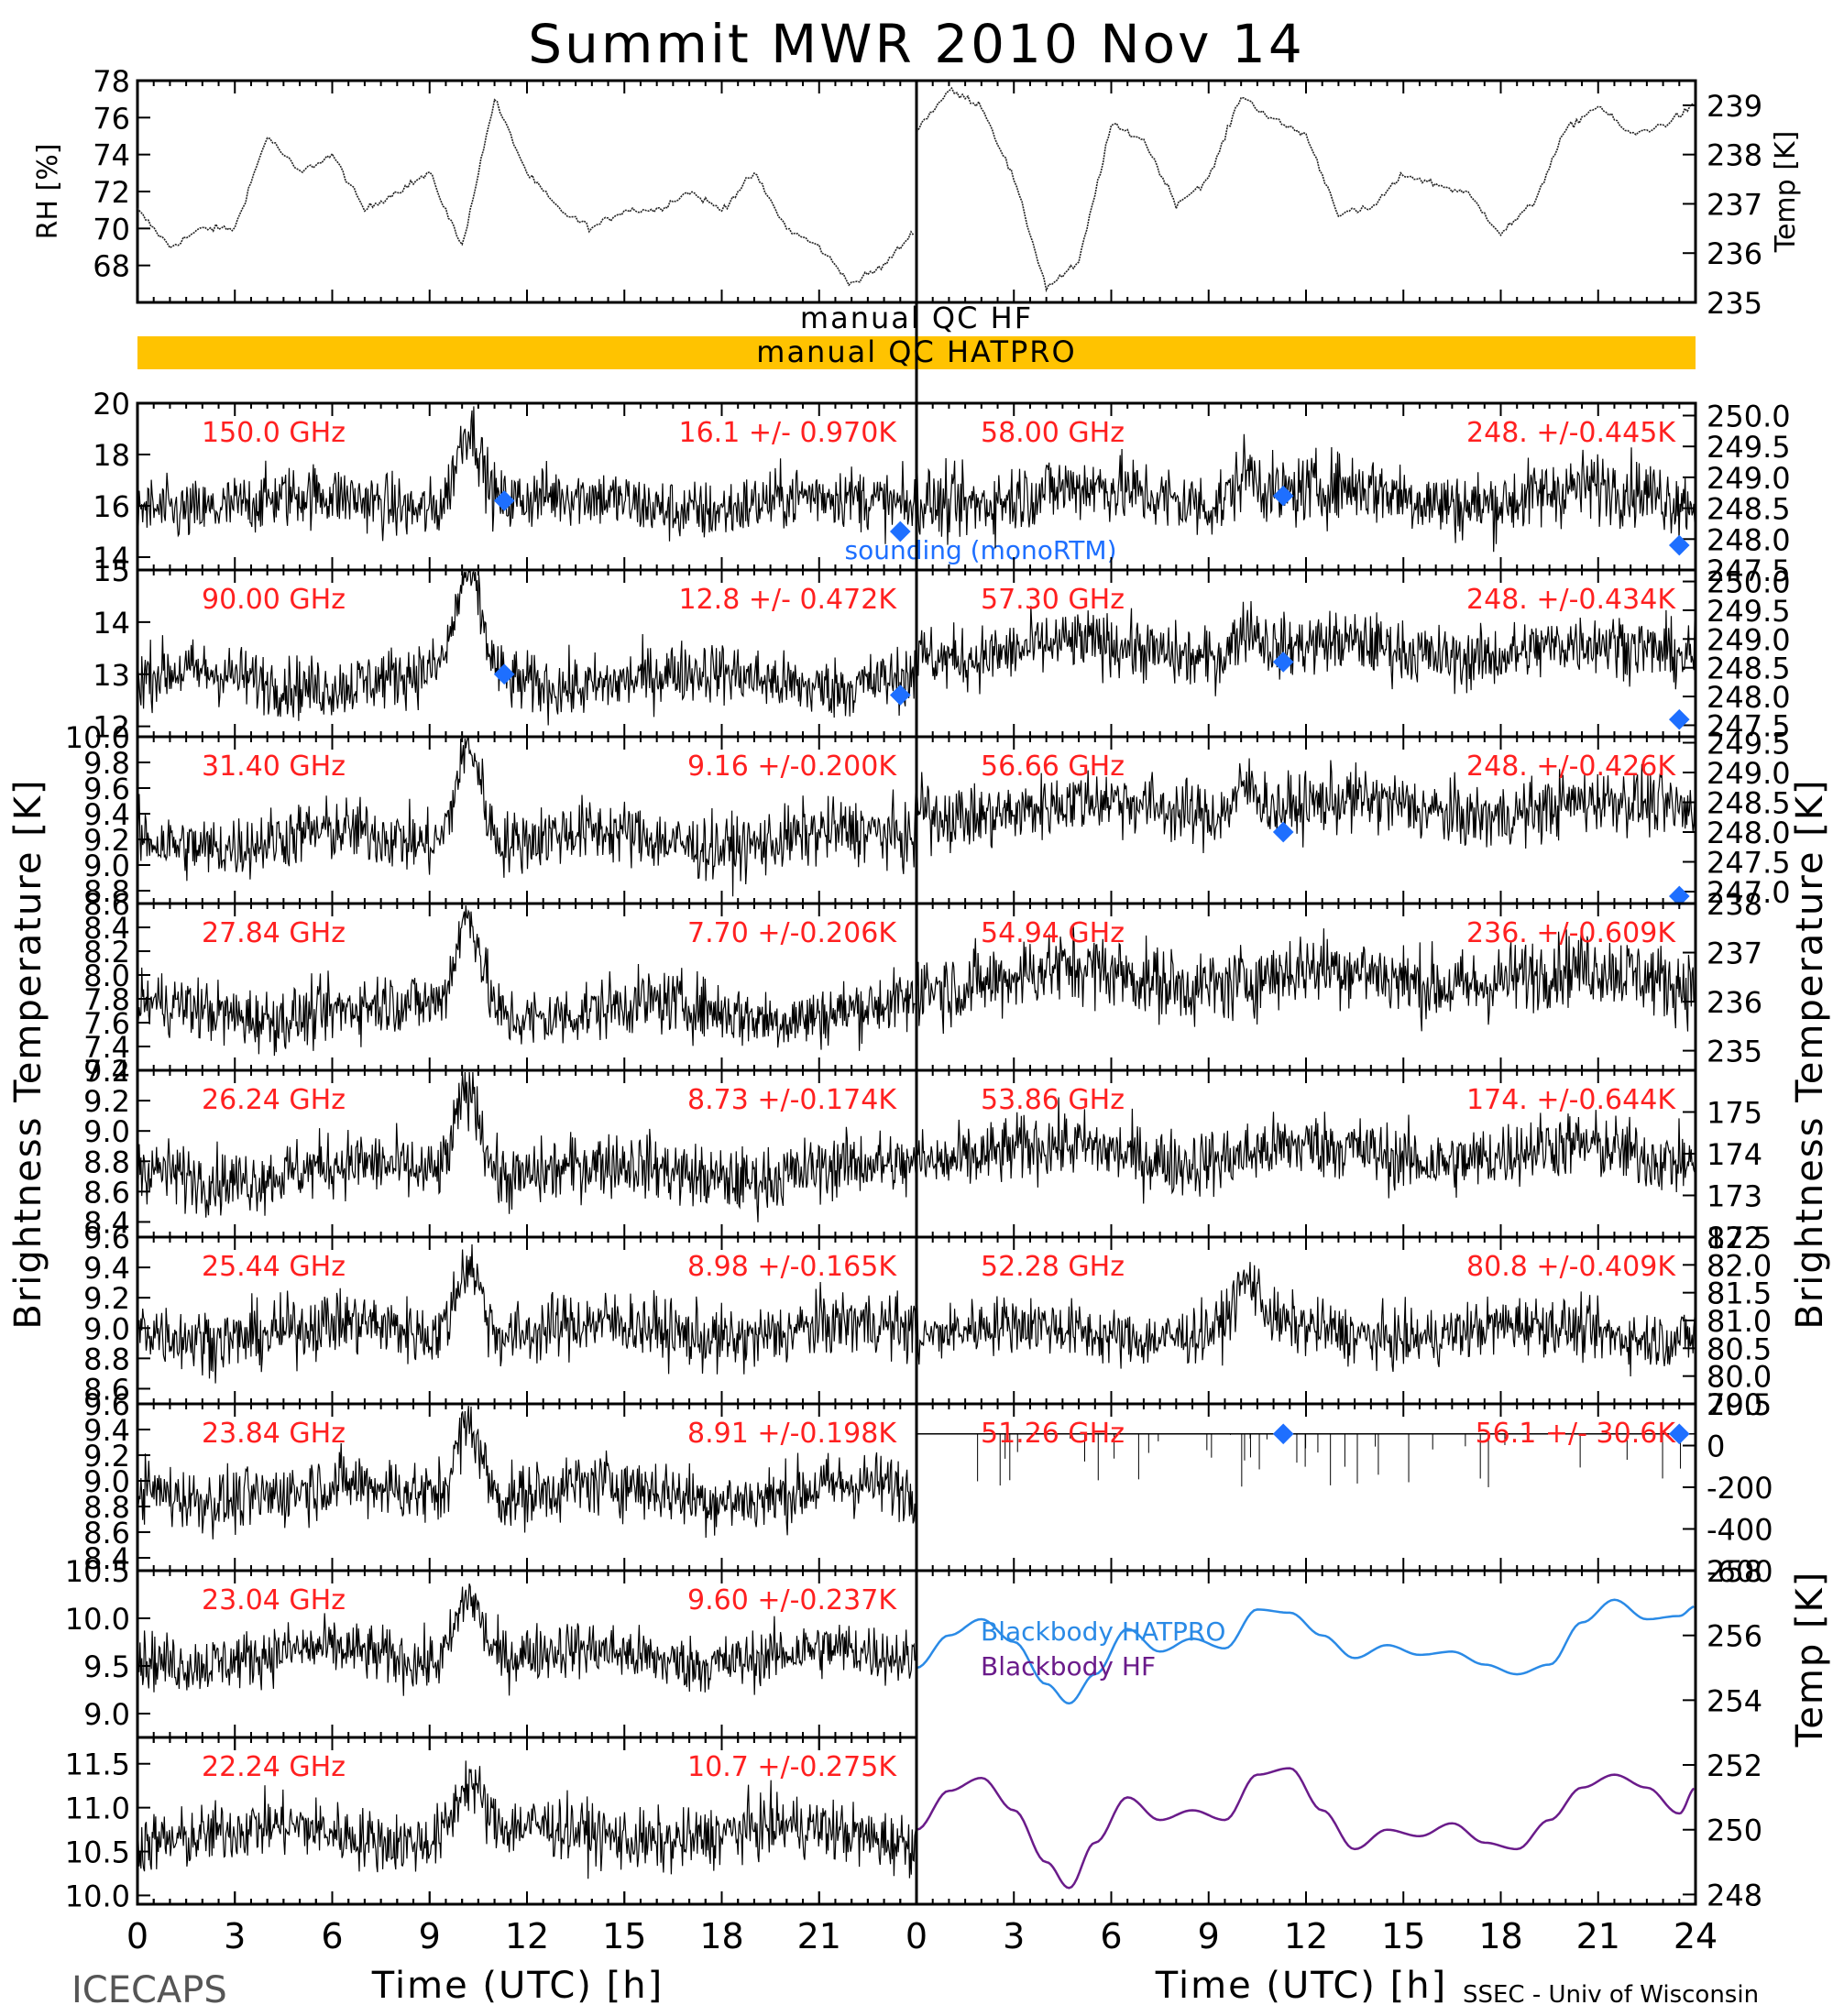  I want to click on y-tick-label: -400, so click(1740, 1530).